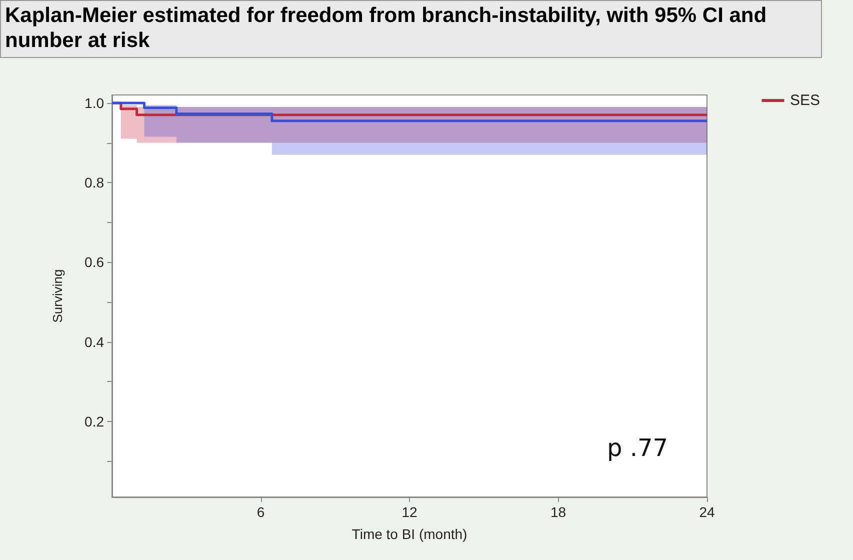 The image size is (853, 560). Describe the element at coordinates (57, 296) in the screenshot. I see `y-axis-title: Surviving` at that location.